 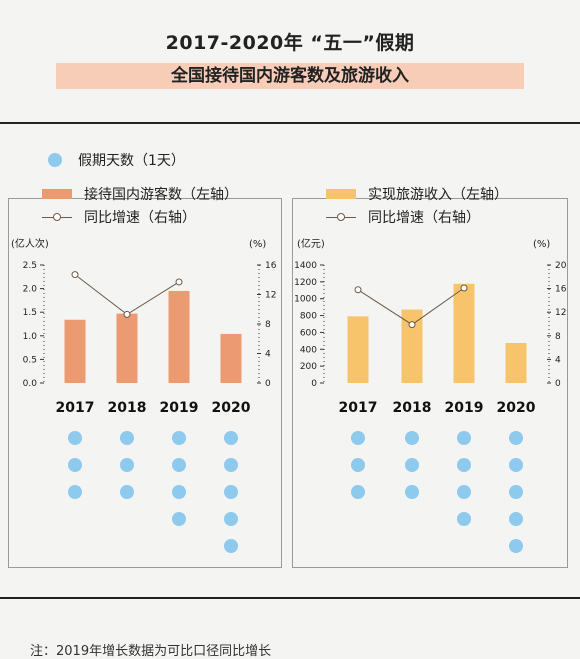 I want to click on legend-left-line-label: 同比增速（右轴）, so click(x=140, y=218).